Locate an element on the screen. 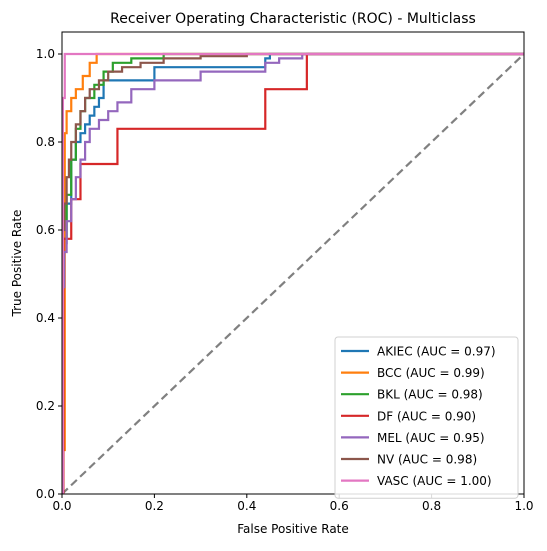 This screenshot has height=551, width=547. legend-label-3: DF (AUC = 0.90) is located at coordinates (426, 416).